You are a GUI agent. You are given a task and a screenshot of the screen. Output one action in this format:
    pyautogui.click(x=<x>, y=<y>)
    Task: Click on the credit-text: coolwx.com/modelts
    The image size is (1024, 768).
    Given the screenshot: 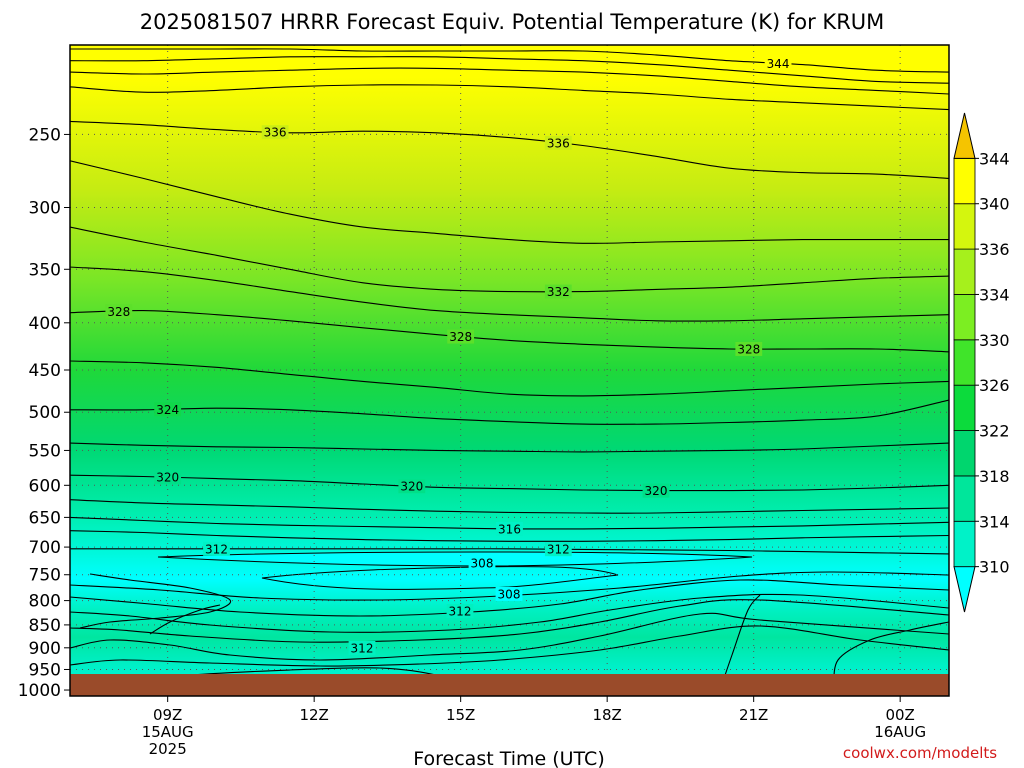 What is the action you would take?
    pyautogui.click(x=920, y=753)
    